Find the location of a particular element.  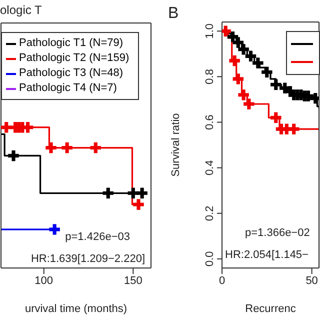

x-axis-title: urvival time (months) is located at coordinates (76, 309).